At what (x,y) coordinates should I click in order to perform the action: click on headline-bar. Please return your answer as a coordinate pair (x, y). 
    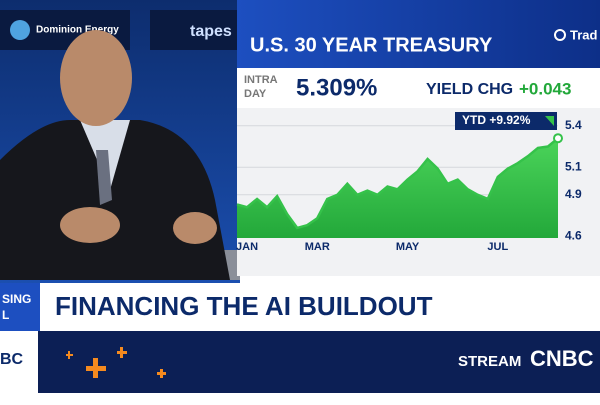
    Looking at the image, I should click on (300, 307).